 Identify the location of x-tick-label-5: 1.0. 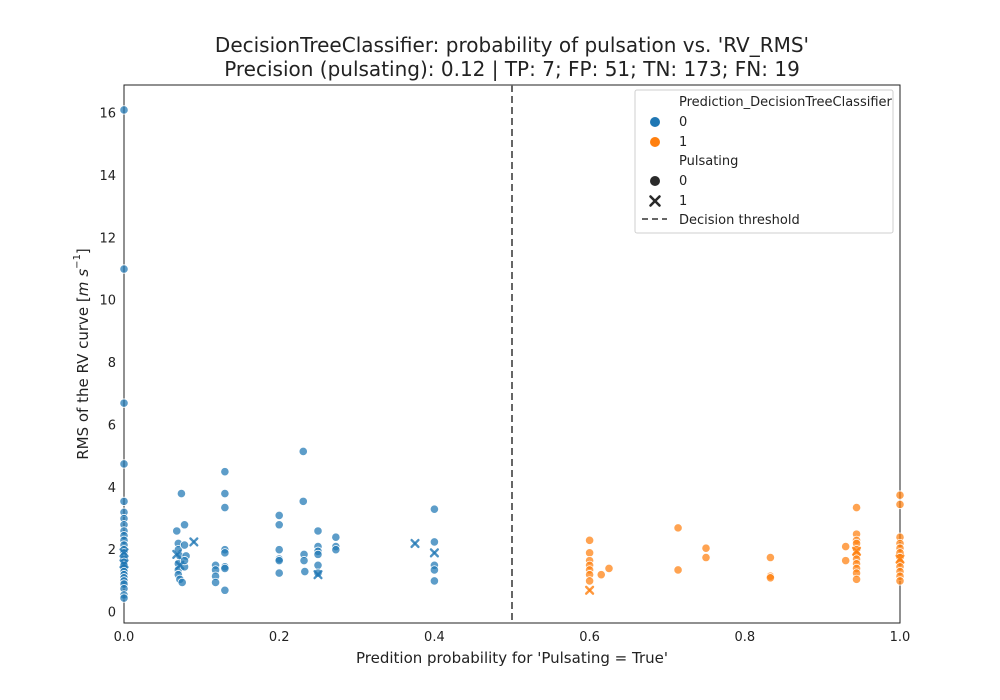
(900, 637).